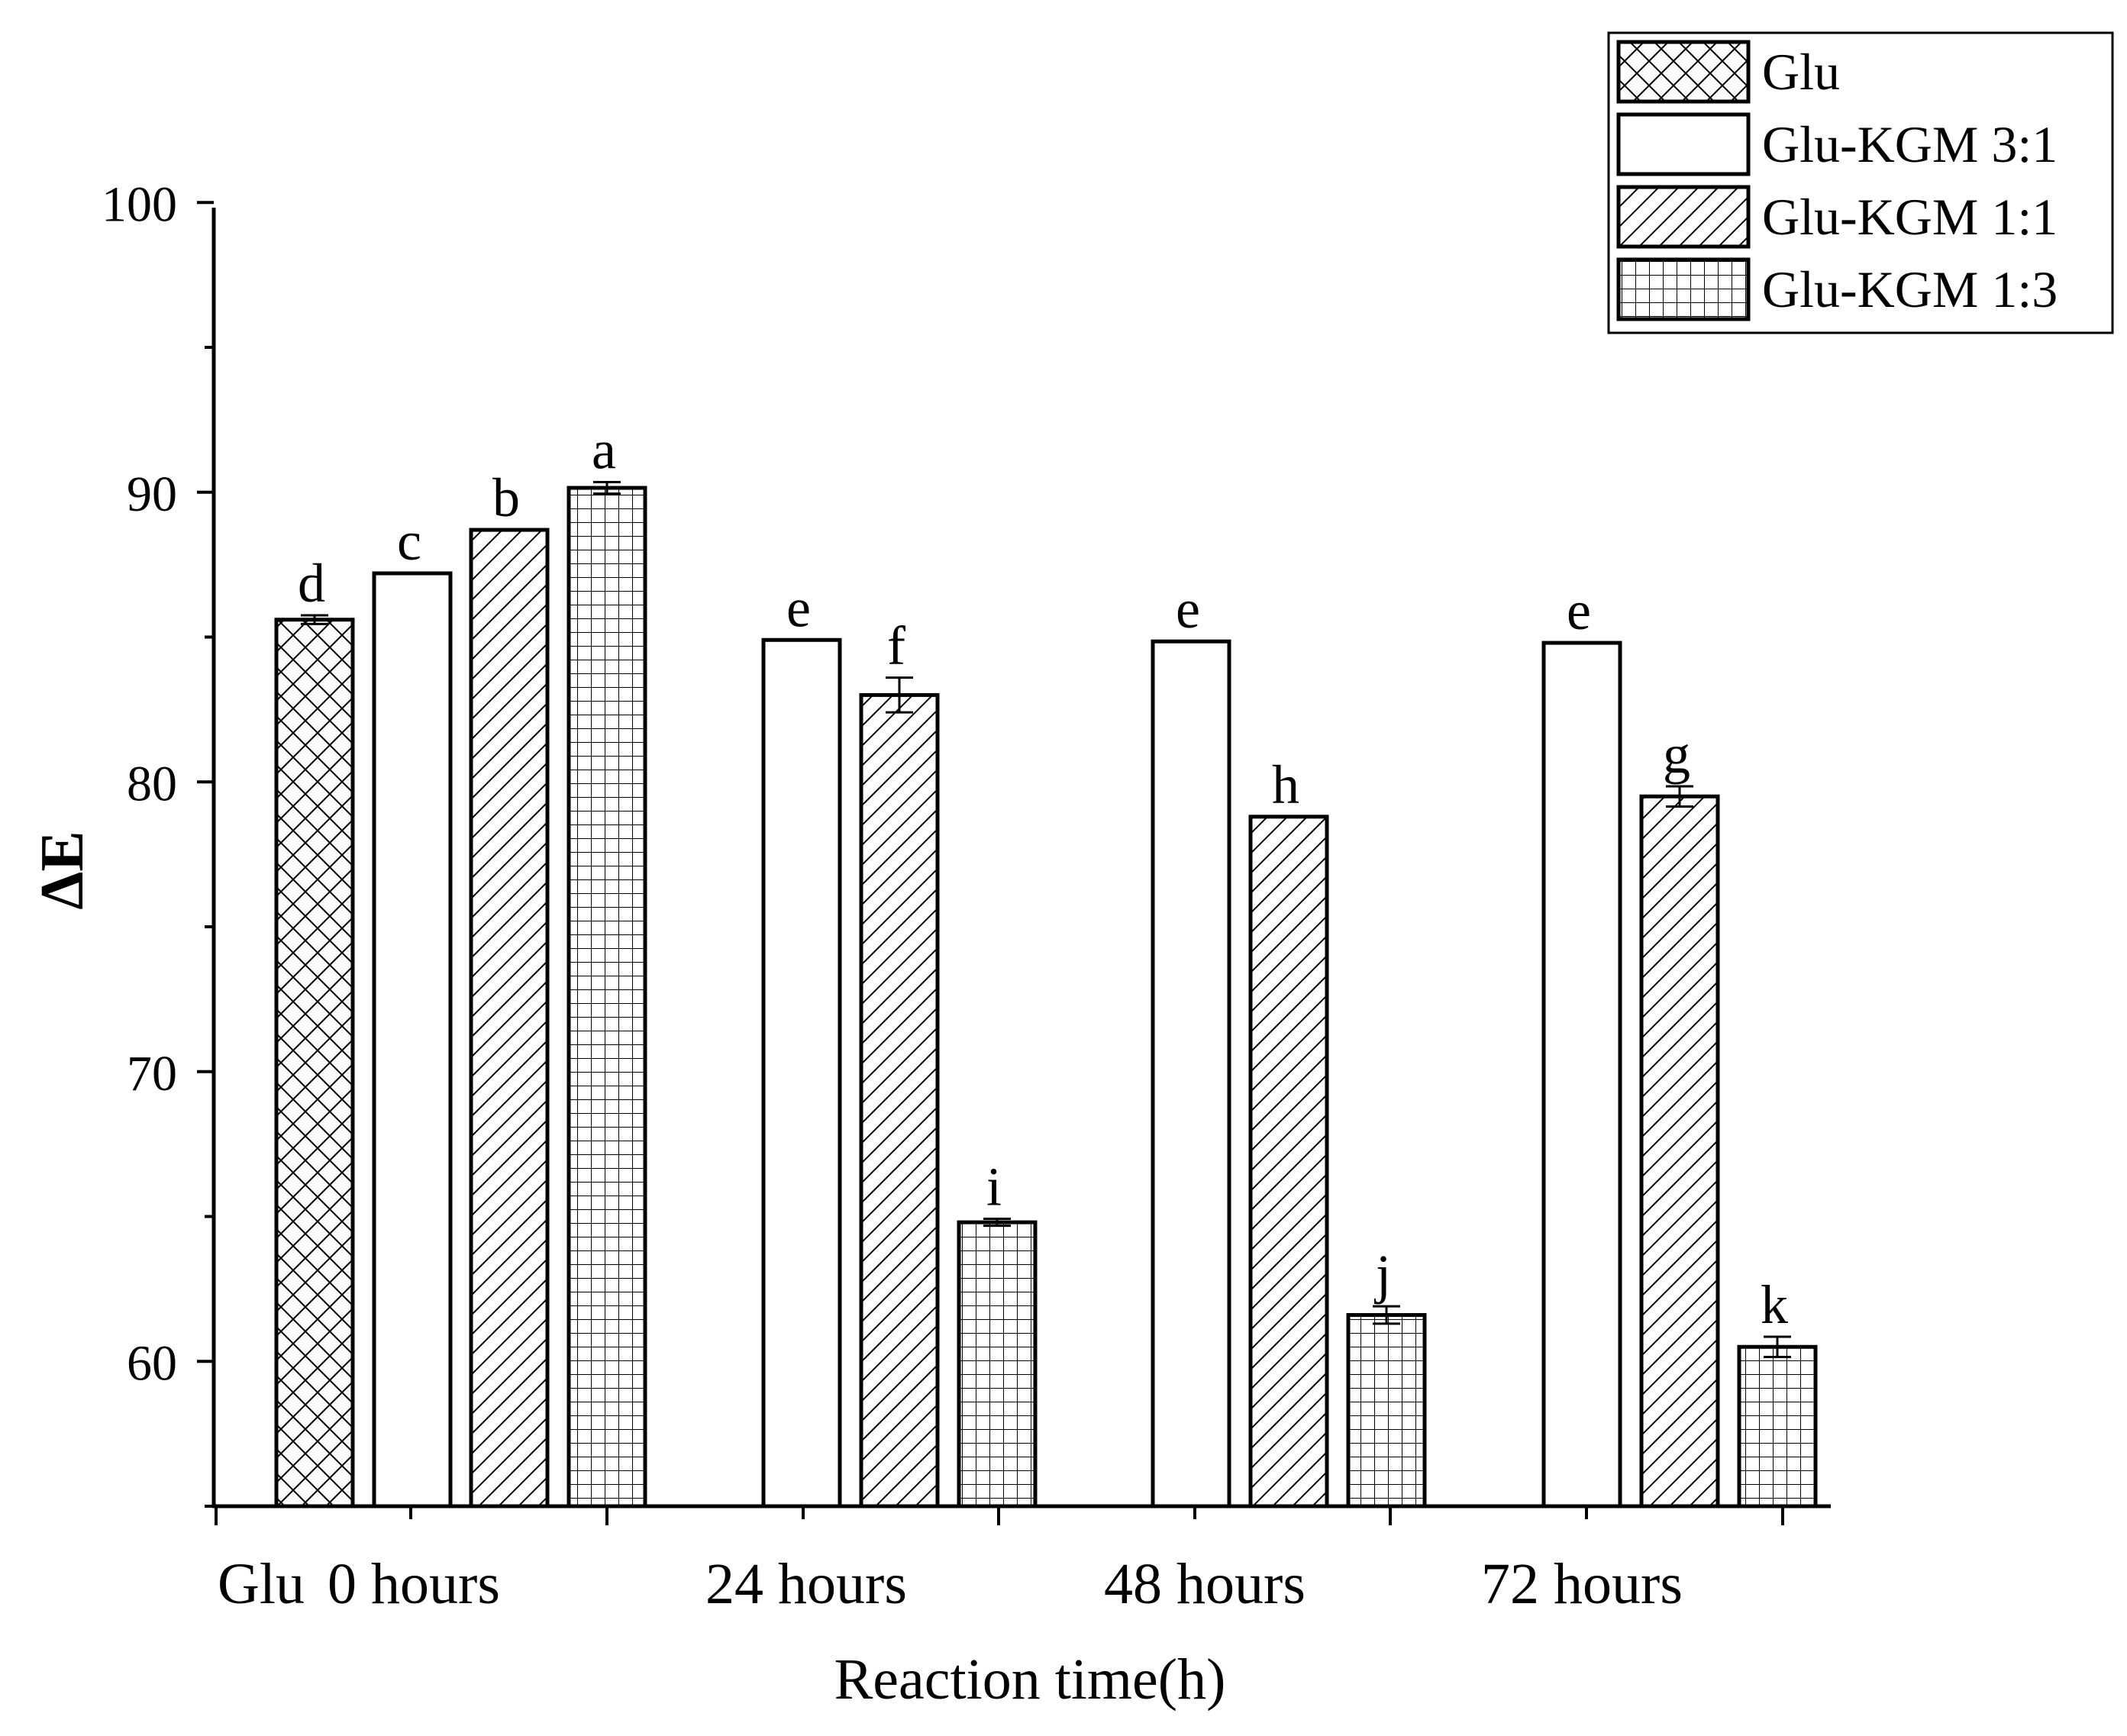  I want to click on legend-label: Glu-KGM 1:1, so click(1910, 217).